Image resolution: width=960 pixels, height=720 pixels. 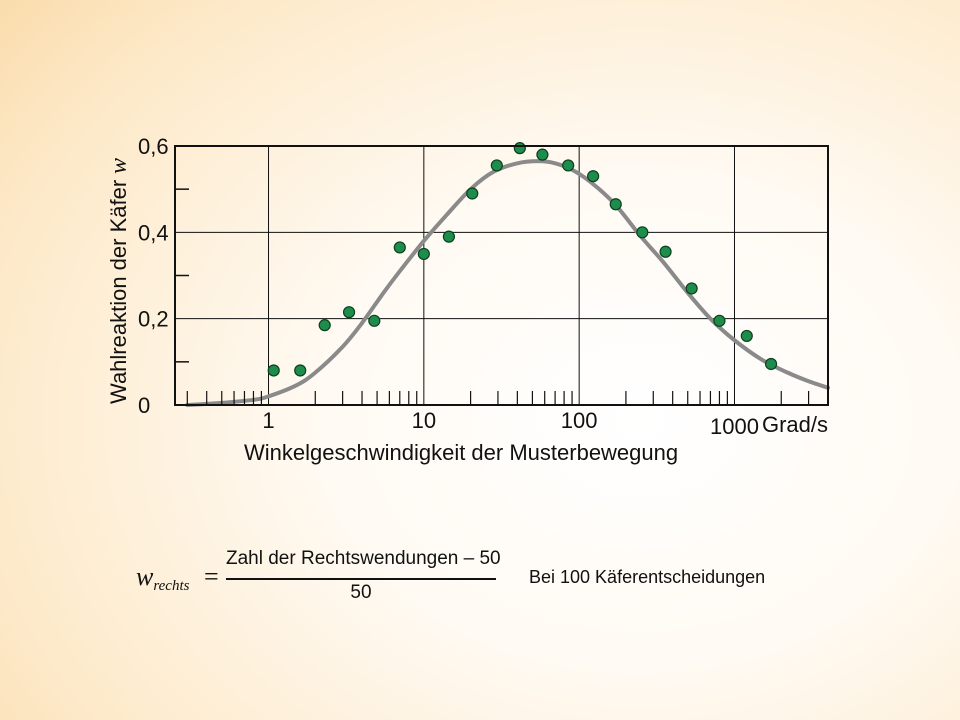 I want to click on formula-equals: =, so click(x=211, y=576).